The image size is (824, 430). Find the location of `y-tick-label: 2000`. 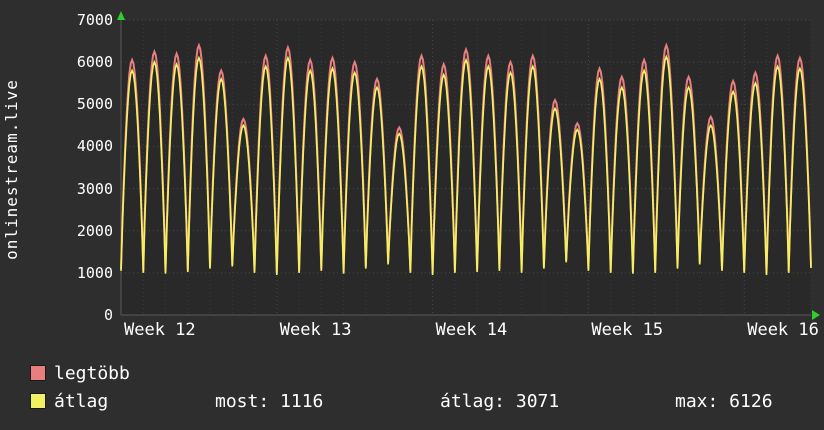

y-tick-label: 2000 is located at coordinates (94, 230).